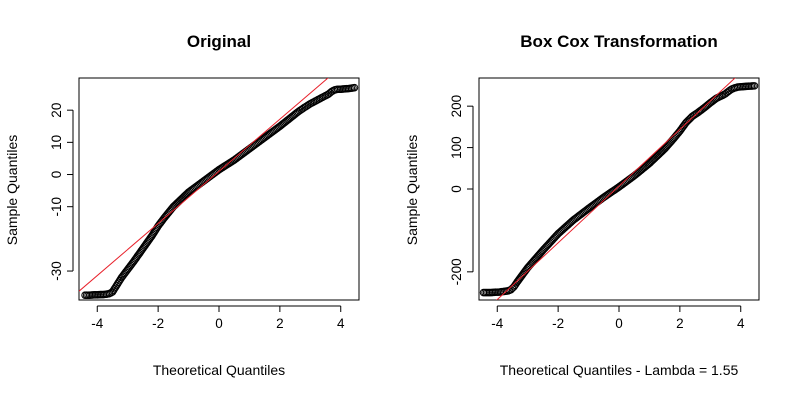 This screenshot has width=800, height=400. What do you see at coordinates (56, 110) in the screenshot?
I see `y-tick-label: 20` at bounding box center [56, 110].